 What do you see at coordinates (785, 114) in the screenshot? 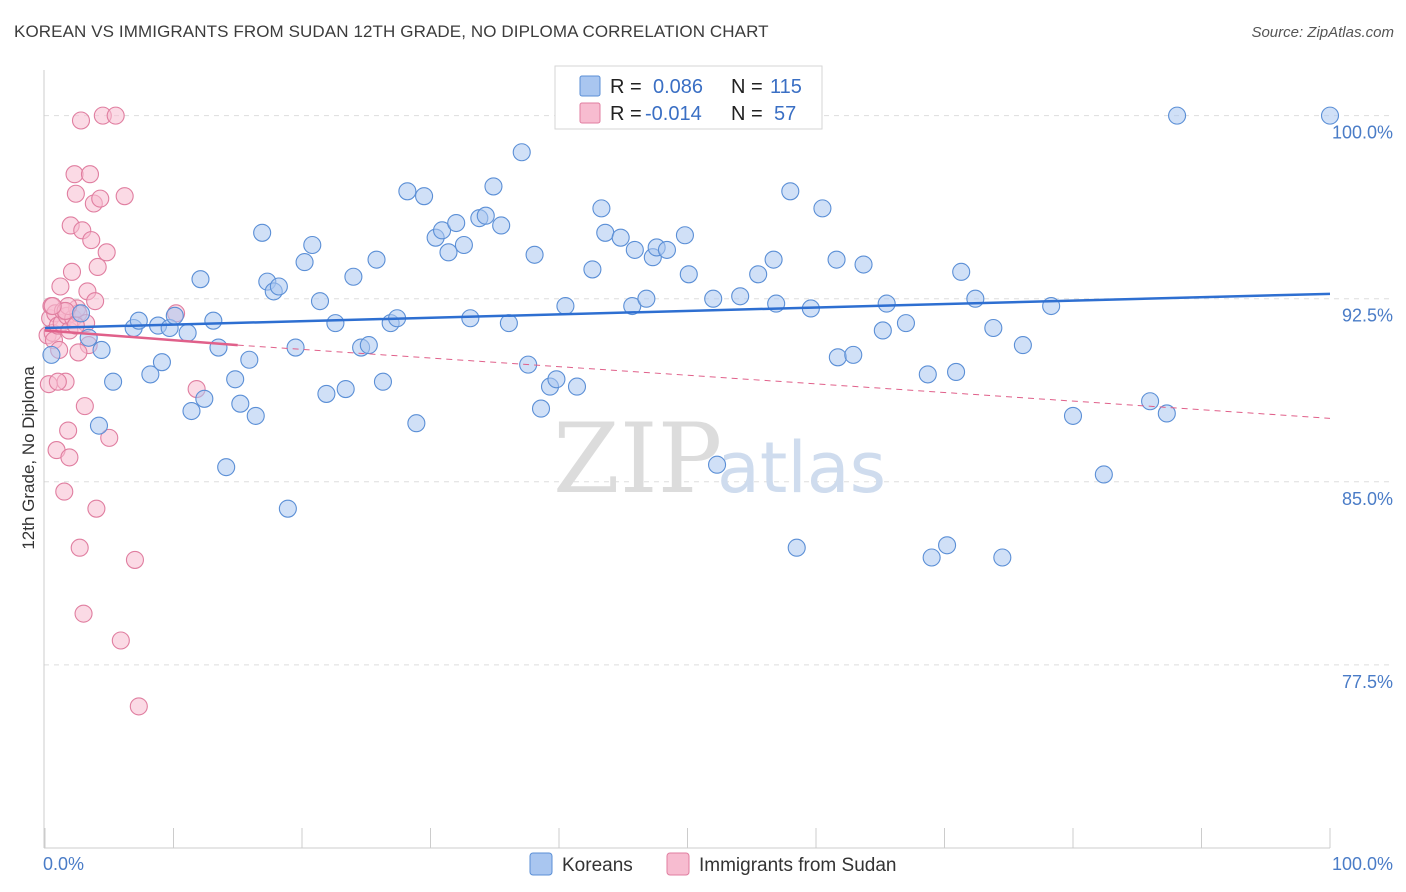
I see `legend-n-value: 57` at bounding box center [785, 114].